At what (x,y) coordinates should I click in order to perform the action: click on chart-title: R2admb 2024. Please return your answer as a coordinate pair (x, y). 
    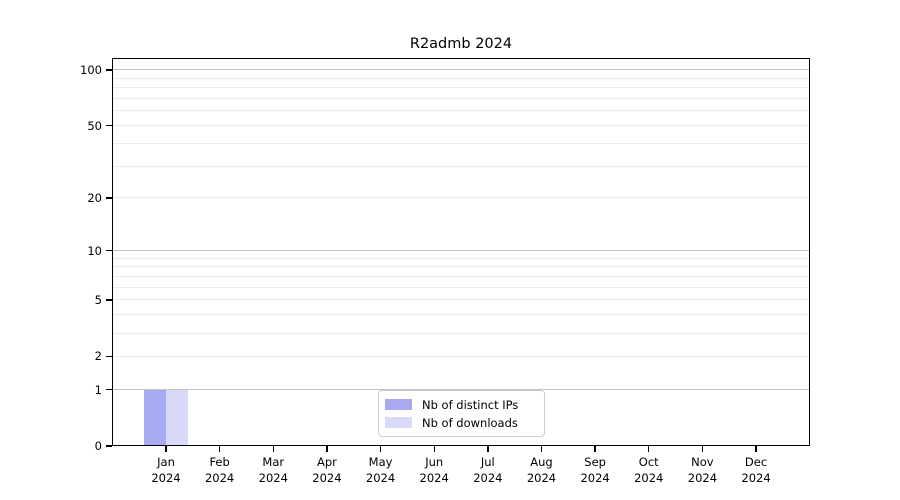
    Looking at the image, I should click on (461, 44).